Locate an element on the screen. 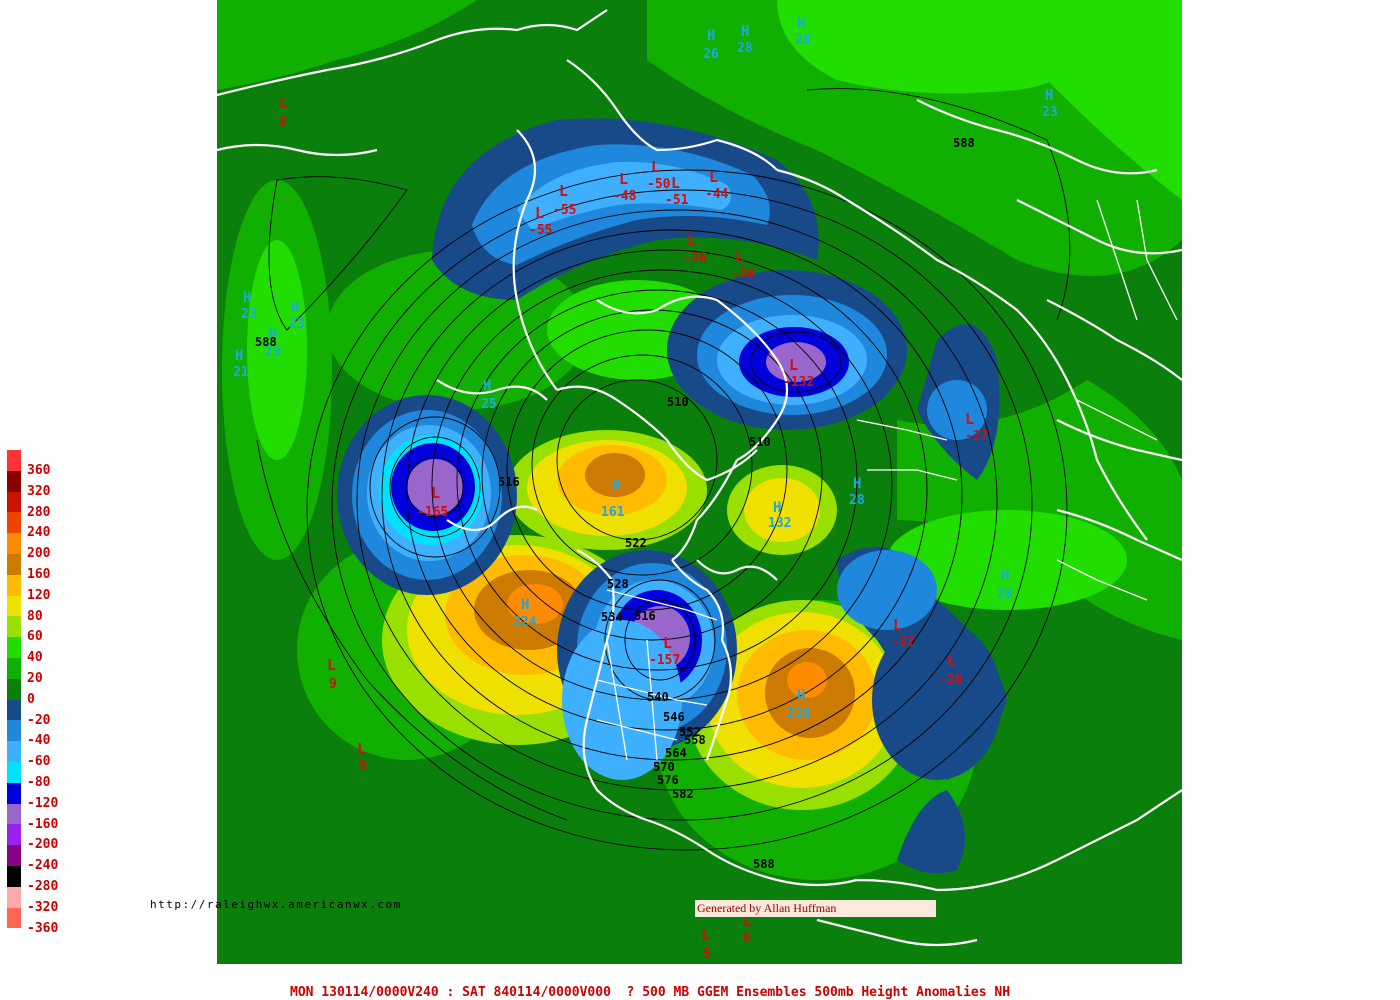  credit-label: Generated by Allan Huffman is located at coordinates (815, 908).